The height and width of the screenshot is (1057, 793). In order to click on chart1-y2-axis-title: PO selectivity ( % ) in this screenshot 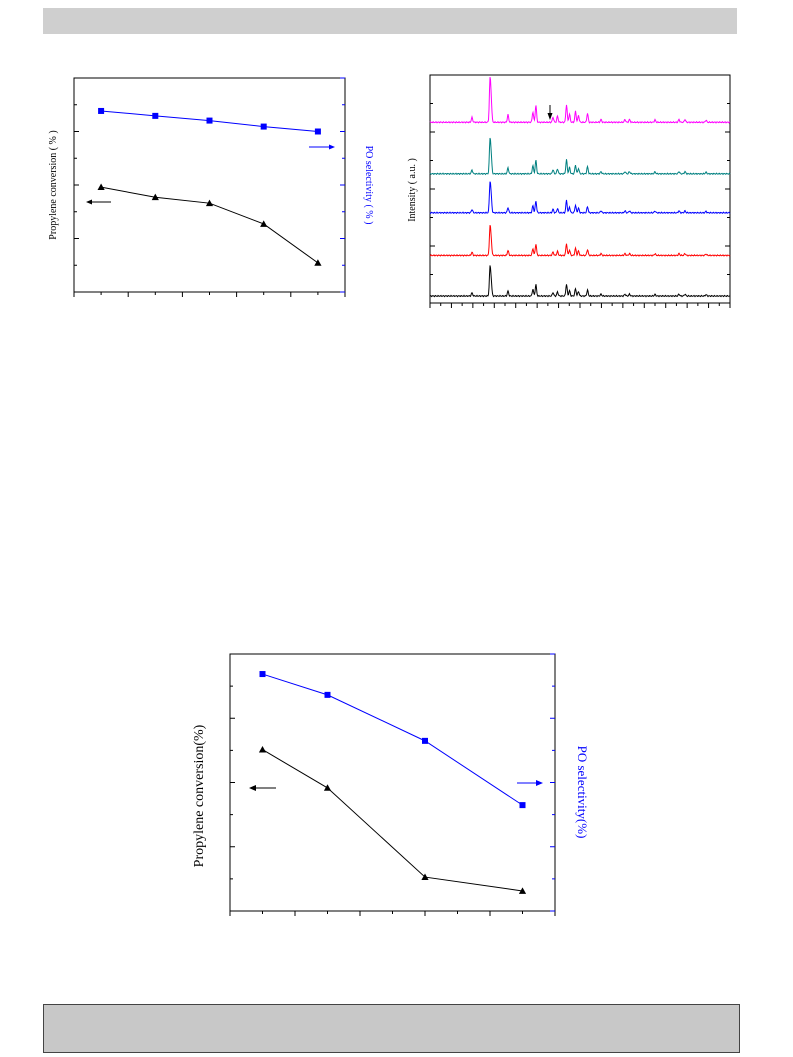, I will do `click(368, 185)`.